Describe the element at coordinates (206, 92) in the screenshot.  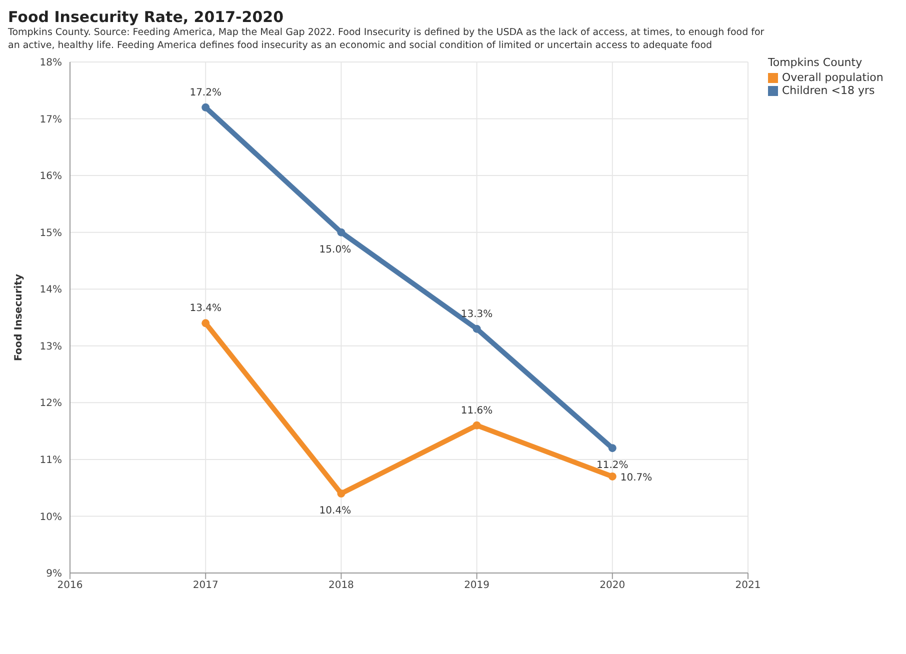
I see `data-label: 17.2%` at that location.